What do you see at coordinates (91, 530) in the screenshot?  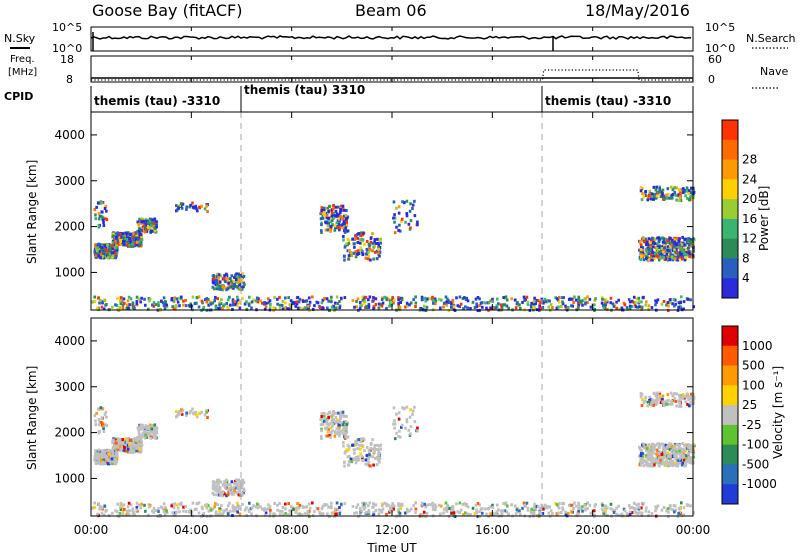 I see `x-tick-label: 00:00` at bounding box center [91, 530].